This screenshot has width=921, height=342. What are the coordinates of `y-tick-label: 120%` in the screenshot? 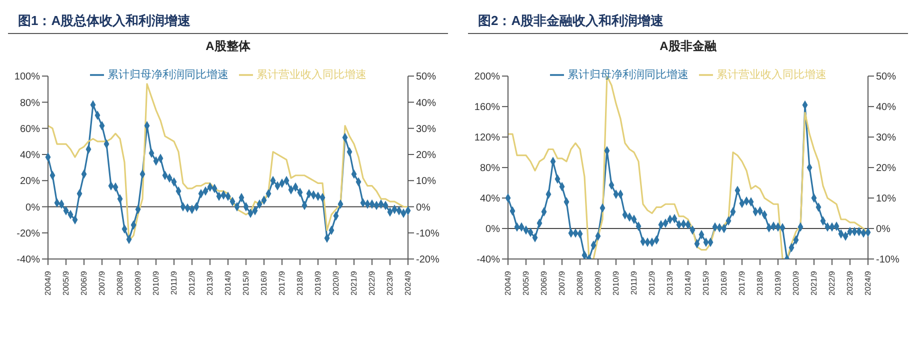 It's located at (487, 138).